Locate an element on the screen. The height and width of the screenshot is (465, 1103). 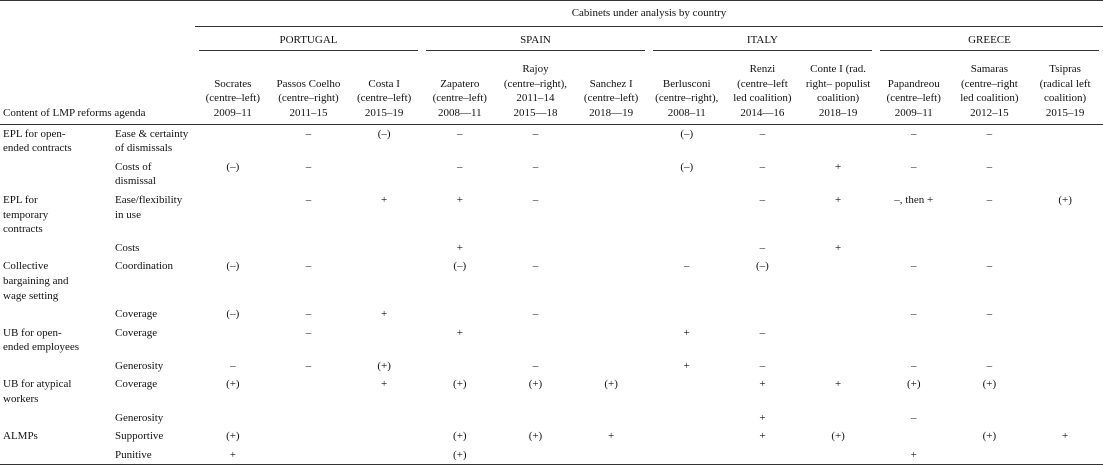
stub-blank is located at coordinates (97, 14).